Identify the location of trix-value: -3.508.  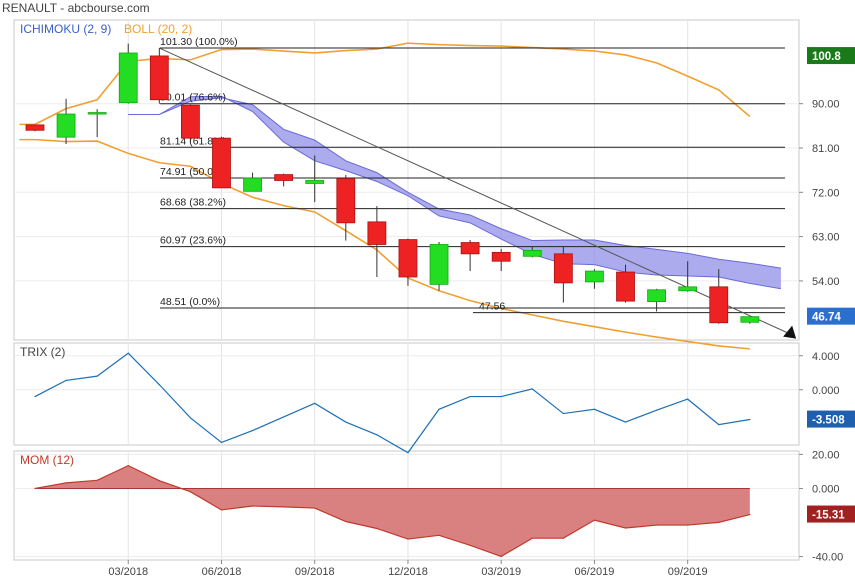
(828, 421).